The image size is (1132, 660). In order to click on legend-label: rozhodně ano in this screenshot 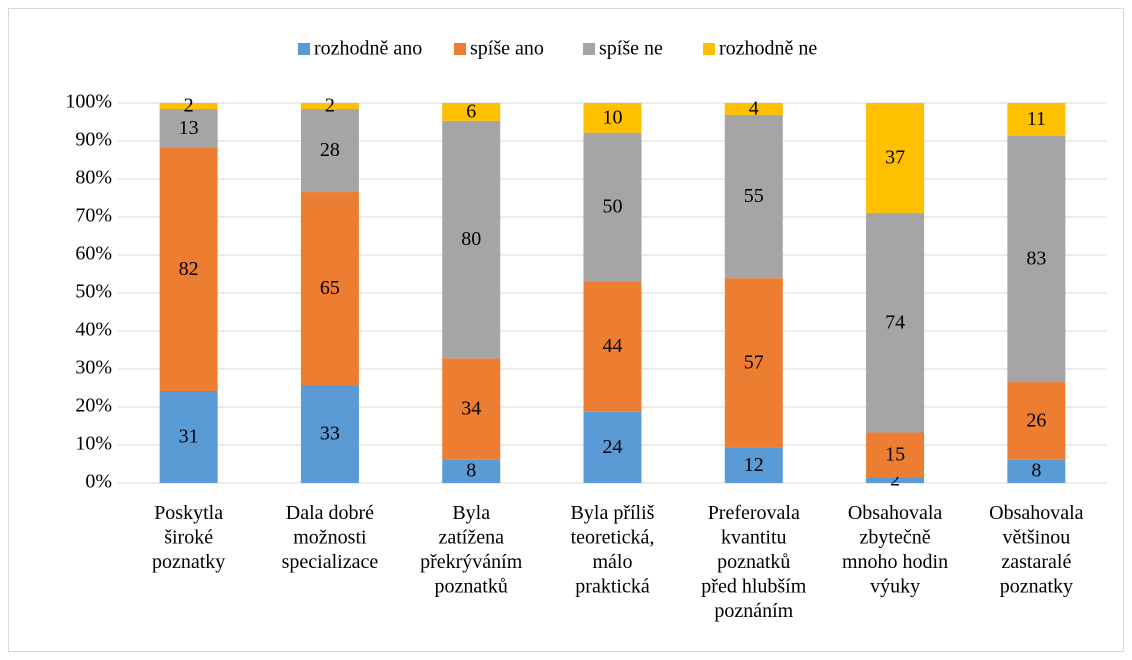, I will do `click(368, 49)`.